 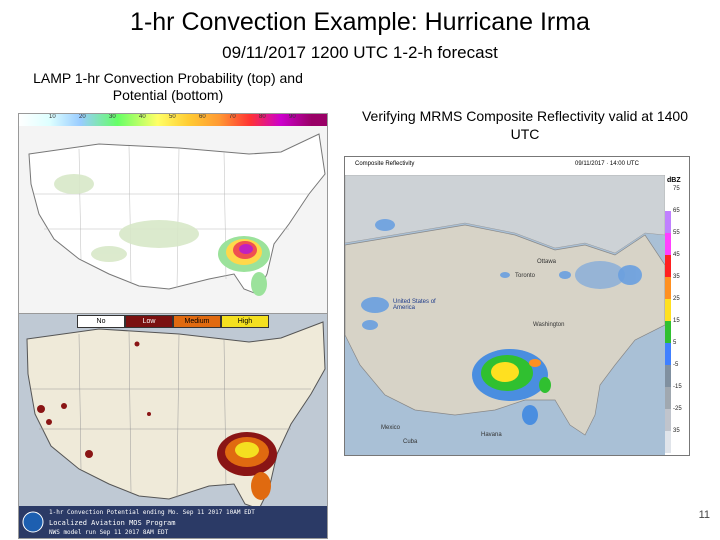 I want to click on place-toronto: Toronto, so click(x=525, y=276).